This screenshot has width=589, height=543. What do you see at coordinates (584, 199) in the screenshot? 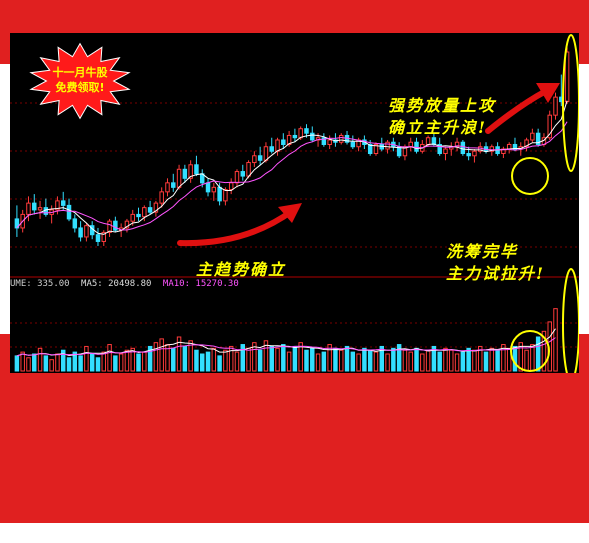
I see `white-gap-right` at bounding box center [584, 199].